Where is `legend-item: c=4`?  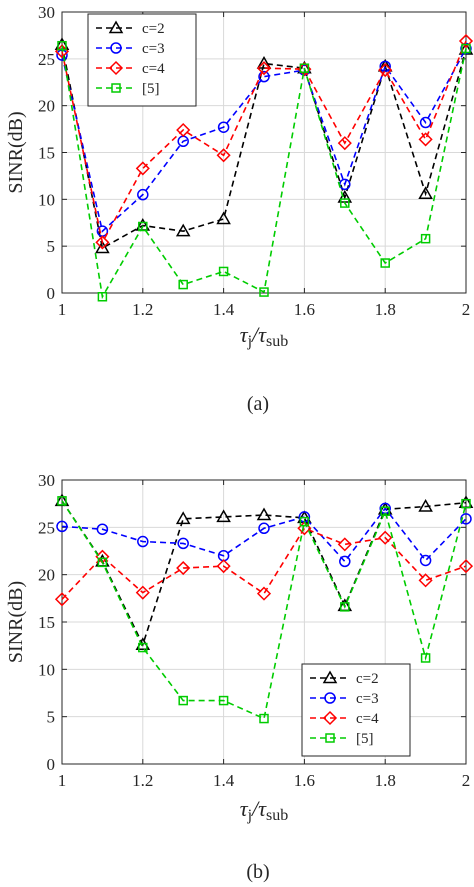
legend-item: c=4 is located at coordinates (344, 718).